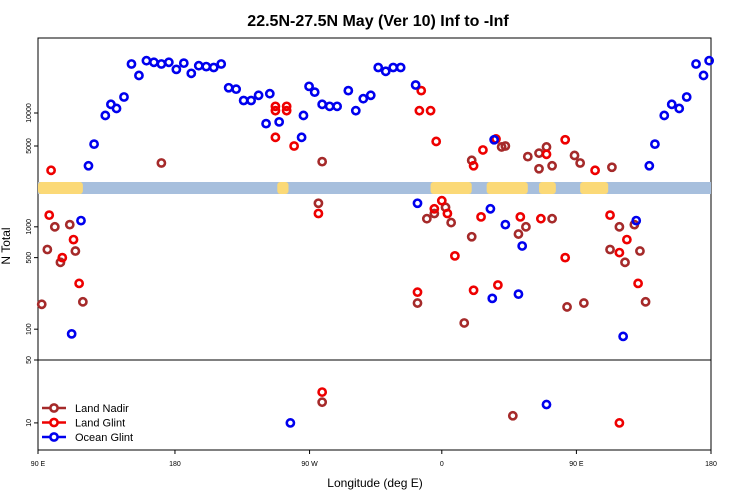  Describe the element at coordinates (378, 21) in the screenshot. I see `chart-title: 22.5N-27.5N May (Ver 10) Inf to -Inf` at that location.